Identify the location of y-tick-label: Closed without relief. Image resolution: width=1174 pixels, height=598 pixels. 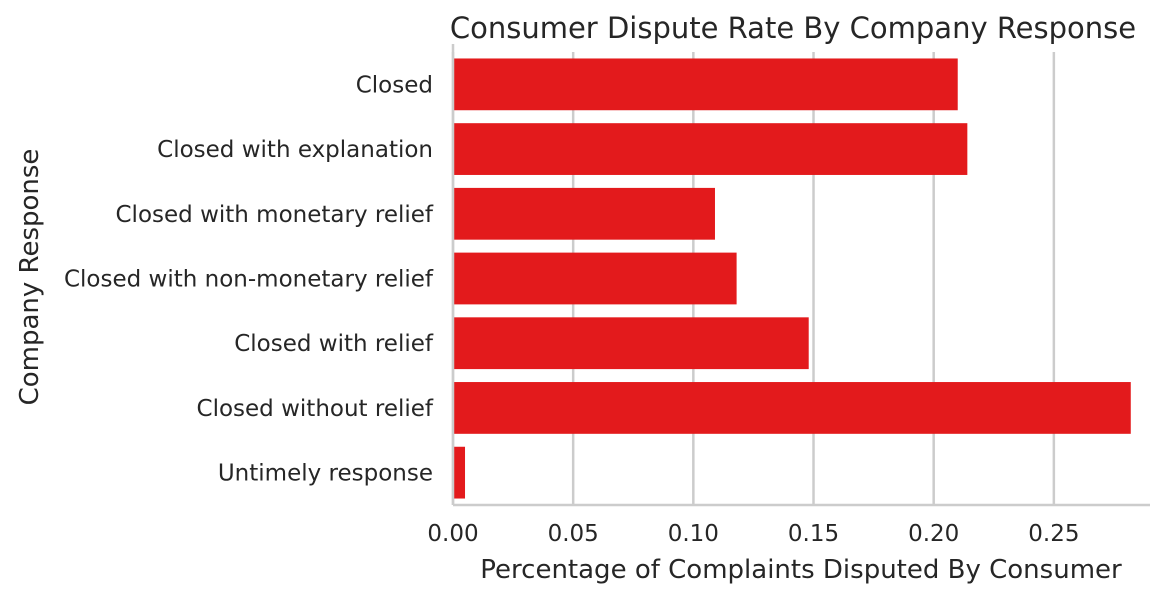
(315, 409).